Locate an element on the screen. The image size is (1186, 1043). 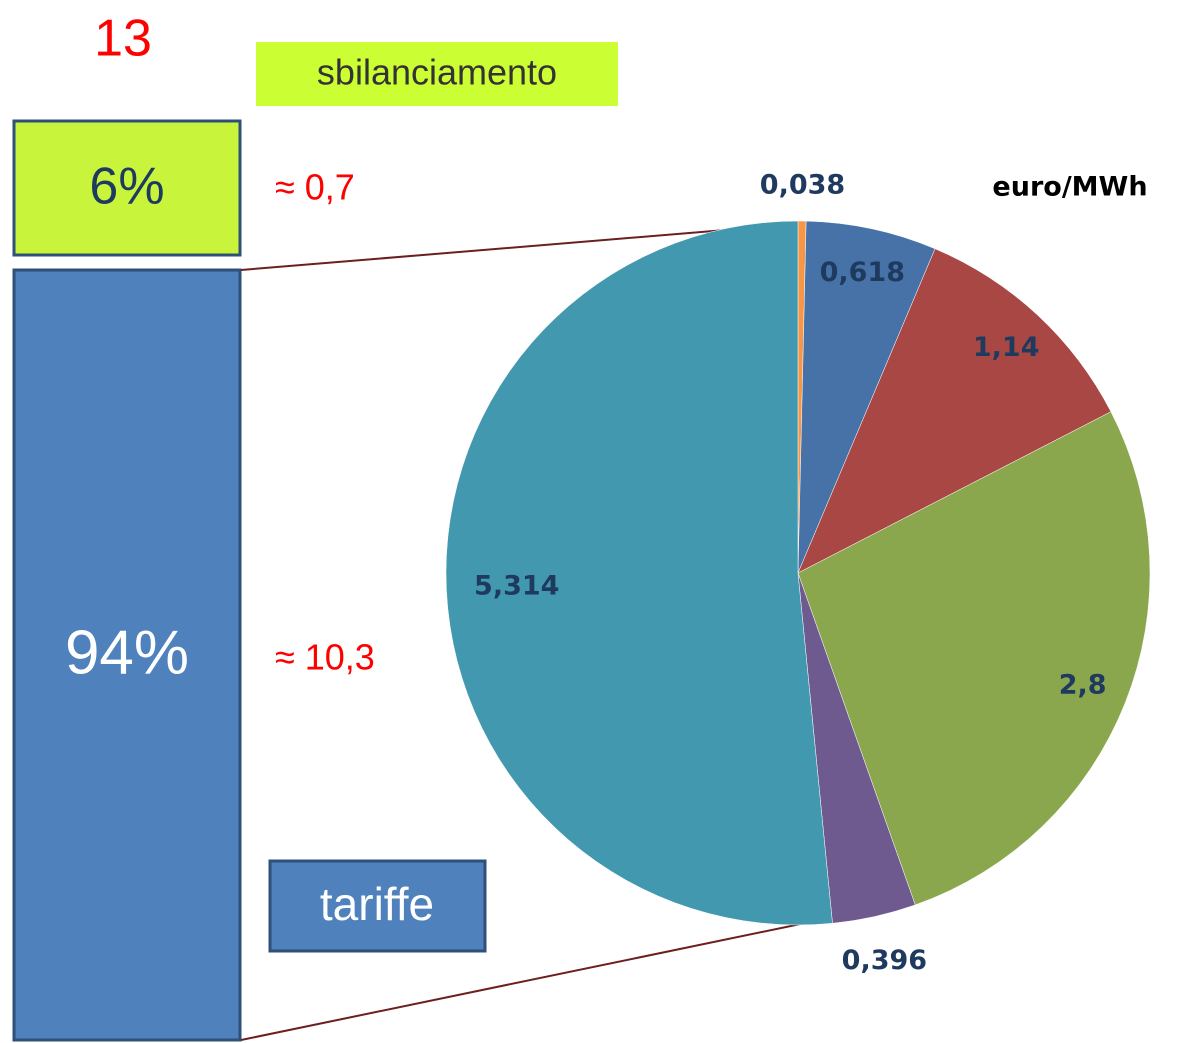
data-label: 0,038 is located at coordinates (802, 184).